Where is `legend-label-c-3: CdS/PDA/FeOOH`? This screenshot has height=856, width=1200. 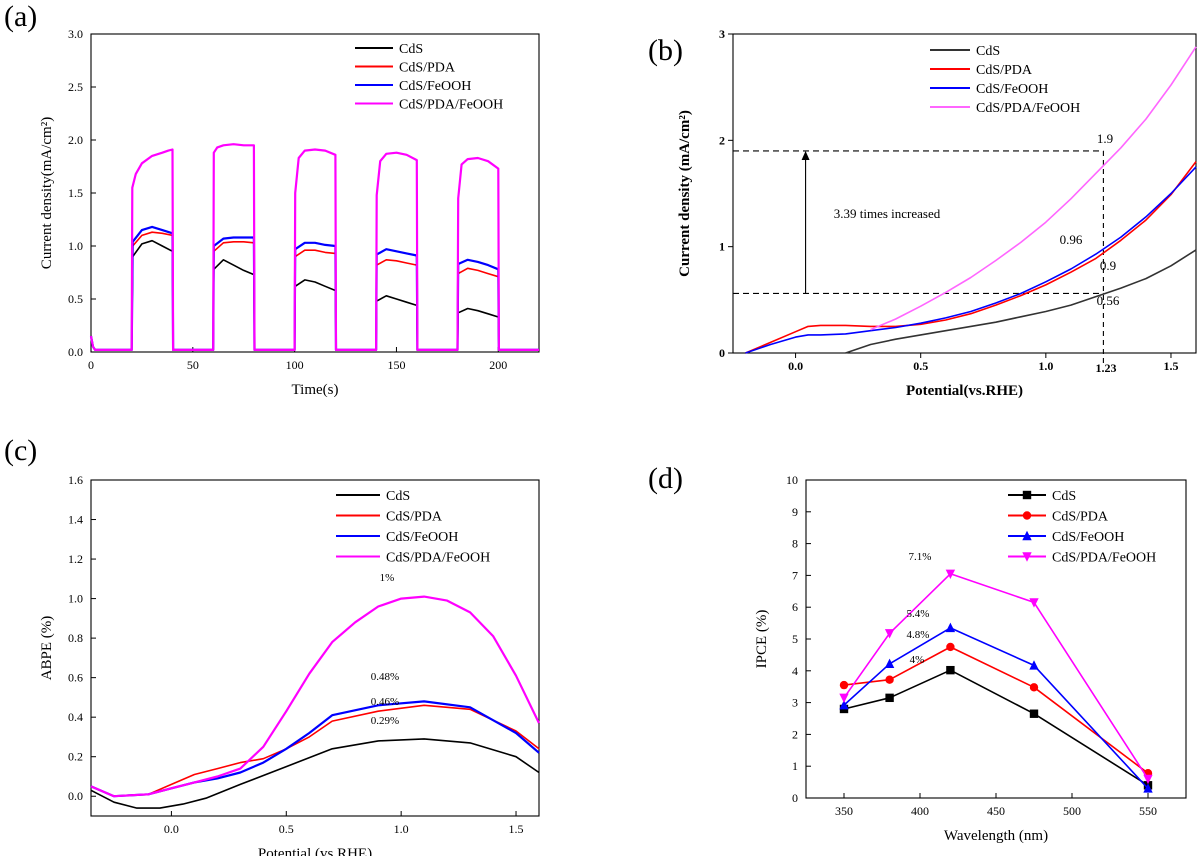 legend-label-c-3: CdS/PDA/FeOOH is located at coordinates (438, 558).